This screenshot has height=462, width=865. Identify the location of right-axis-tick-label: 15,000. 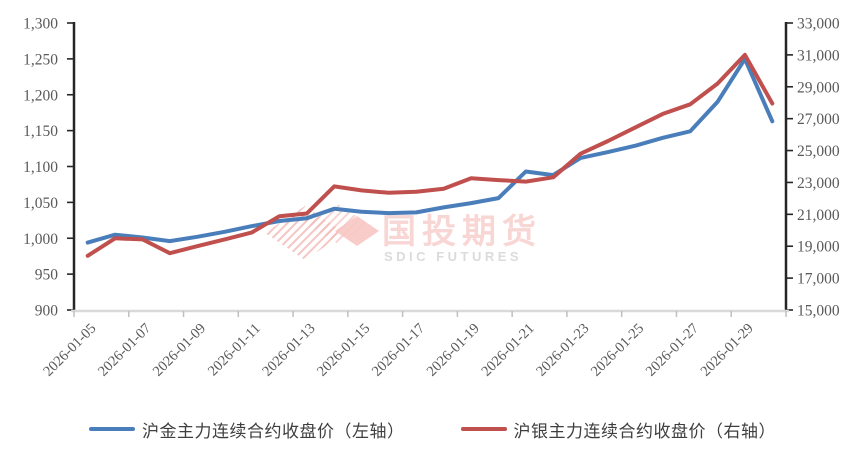
(818, 311).